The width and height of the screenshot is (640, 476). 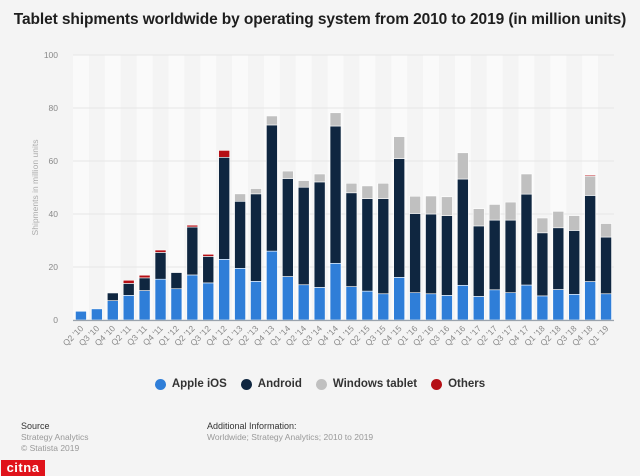 What do you see at coordinates (54, 214) in the screenshot?
I see `y-tick-label: 40` at bounding box center [54, 214].